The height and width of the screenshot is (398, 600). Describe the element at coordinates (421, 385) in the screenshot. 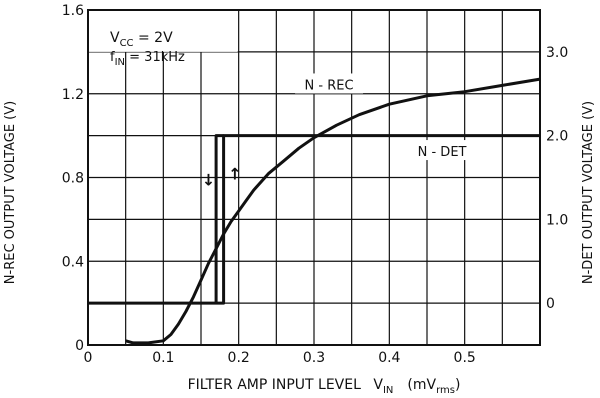

I see `x-axis-title-unit-open: (mV` at that location.